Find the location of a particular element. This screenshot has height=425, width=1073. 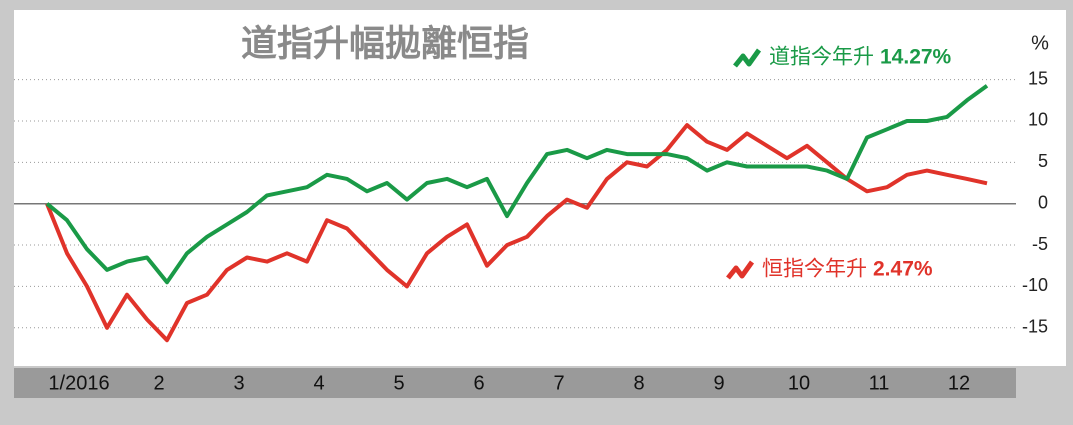

month-bar is located at coordinates (515, 383).